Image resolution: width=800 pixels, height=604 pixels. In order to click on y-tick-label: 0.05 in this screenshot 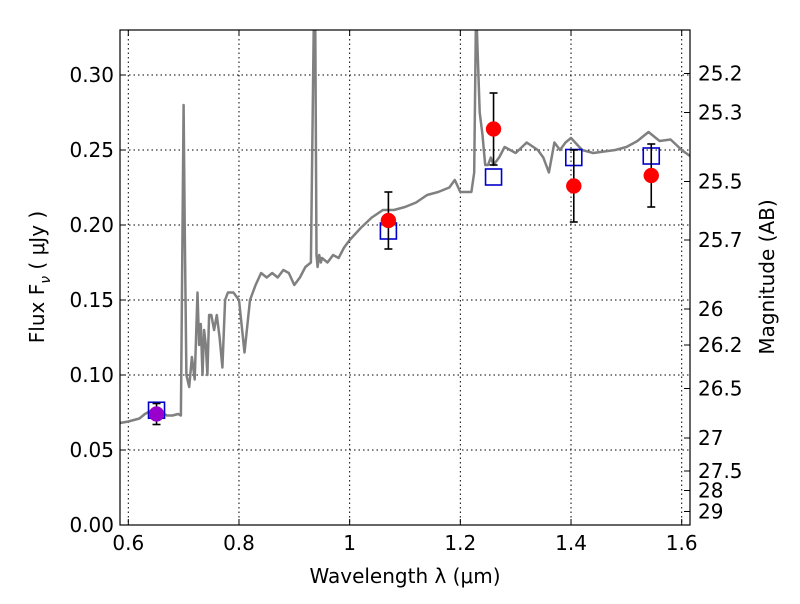, I will do `click(91, 450)`.